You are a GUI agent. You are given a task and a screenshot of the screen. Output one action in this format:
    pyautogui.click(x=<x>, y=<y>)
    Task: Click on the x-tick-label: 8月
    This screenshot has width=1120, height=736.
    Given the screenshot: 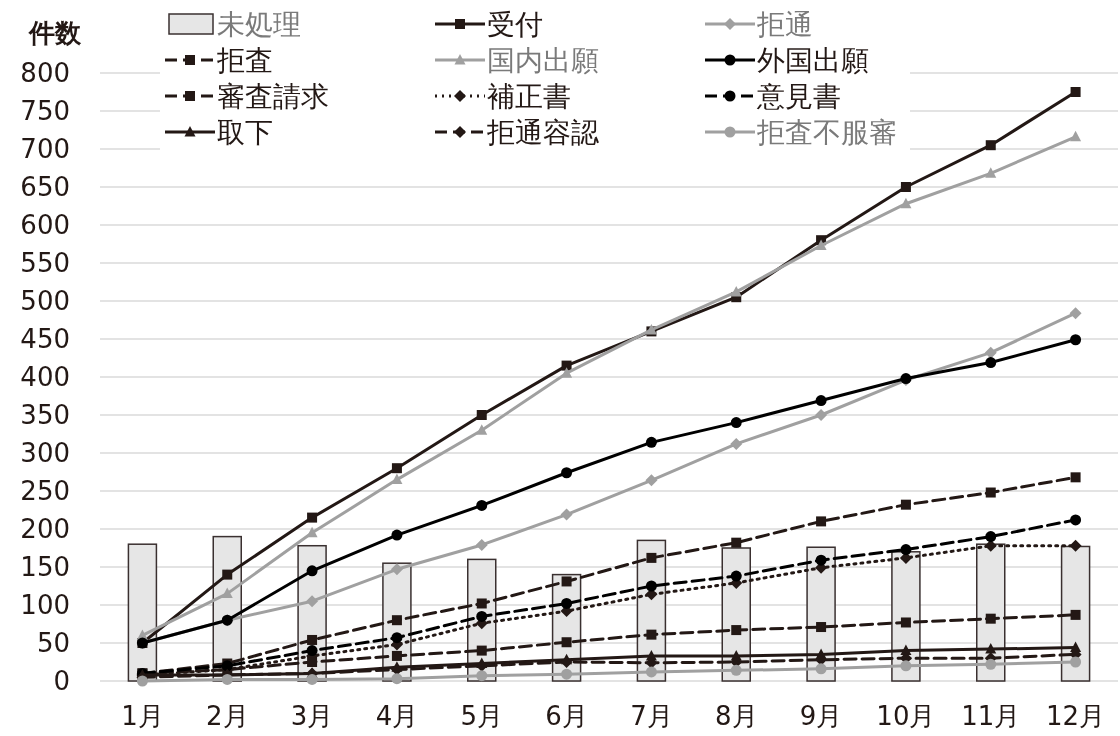 What is the action you would take?
    pyautogui.click(x=736, y=716)
    